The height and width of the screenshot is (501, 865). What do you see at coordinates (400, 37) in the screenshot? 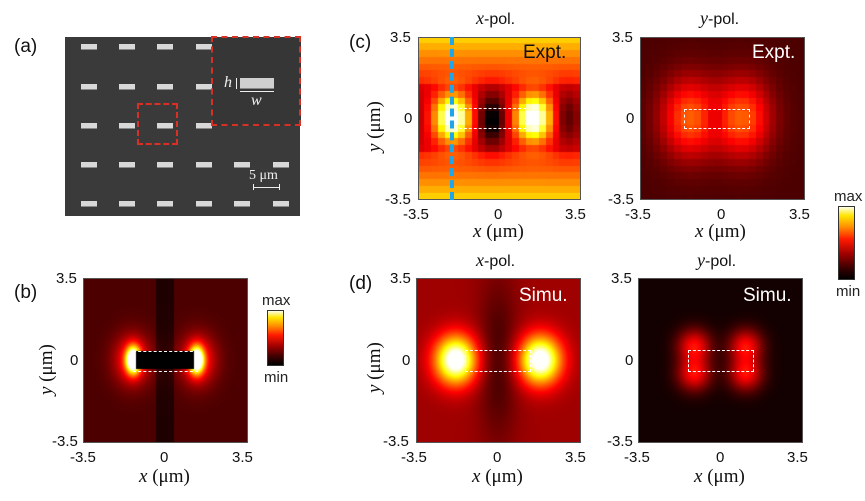
I see `ytick-c-top: 3.5` at bounding box center [400, 37].